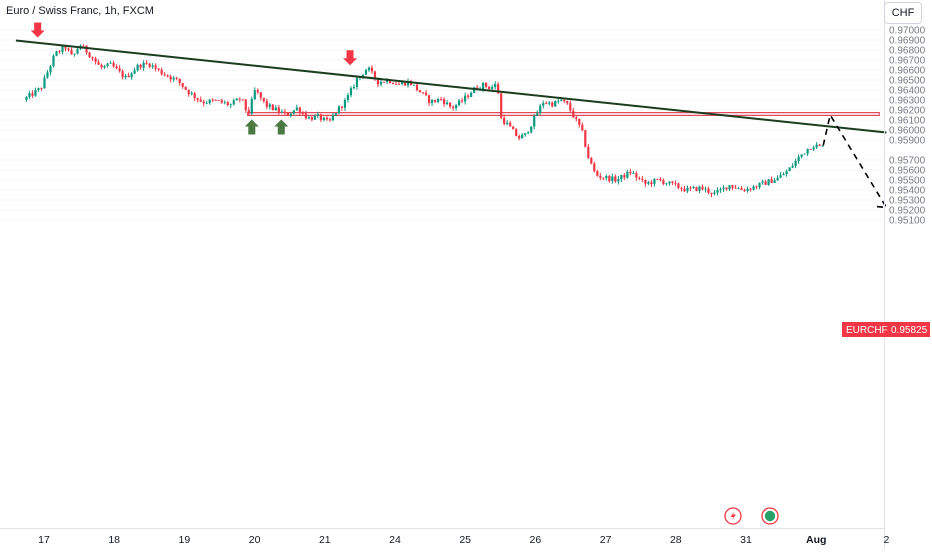 This screenshot has height=555, width=932. Describe the element at coordinates (907, 211) in the screenshot. I see `y-tick-label: 0.95200` at that location.